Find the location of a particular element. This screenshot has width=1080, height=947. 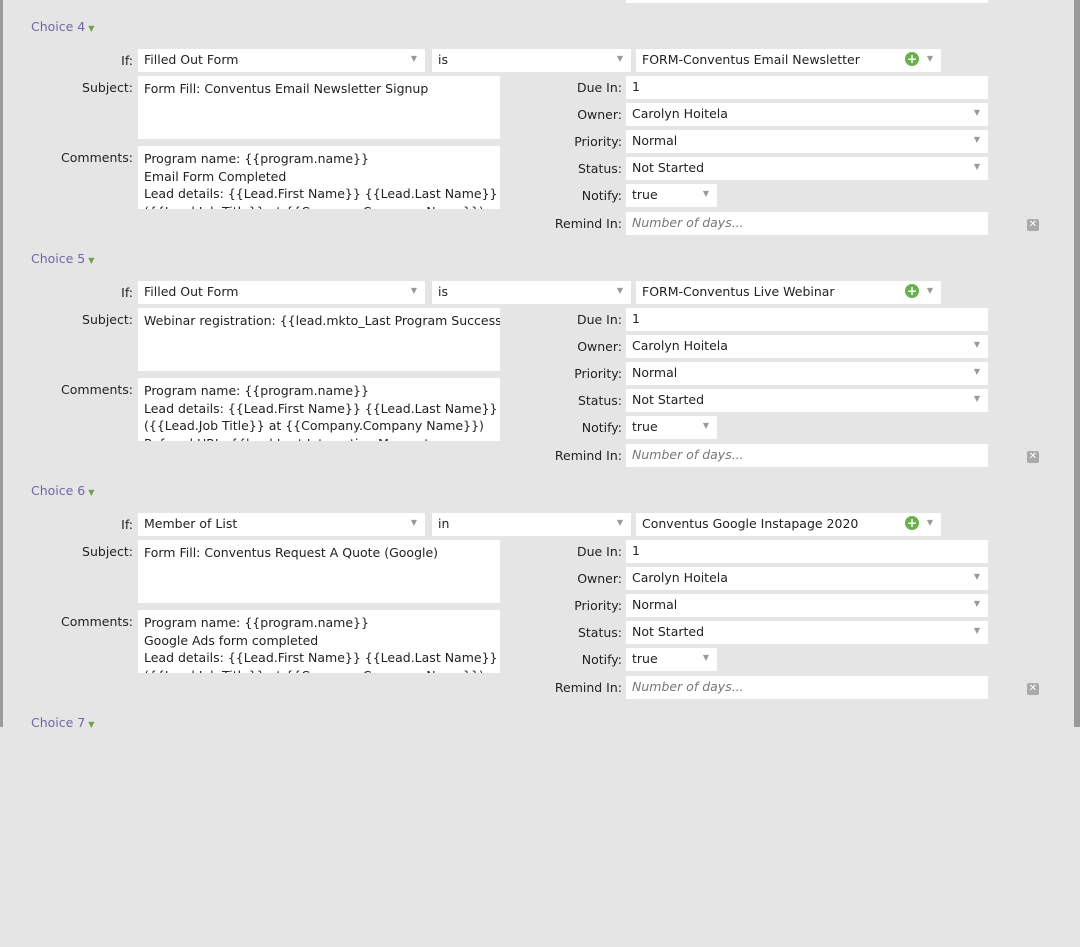

choice-header: Choice 7 ▼ is located at coordinates (62, 722).